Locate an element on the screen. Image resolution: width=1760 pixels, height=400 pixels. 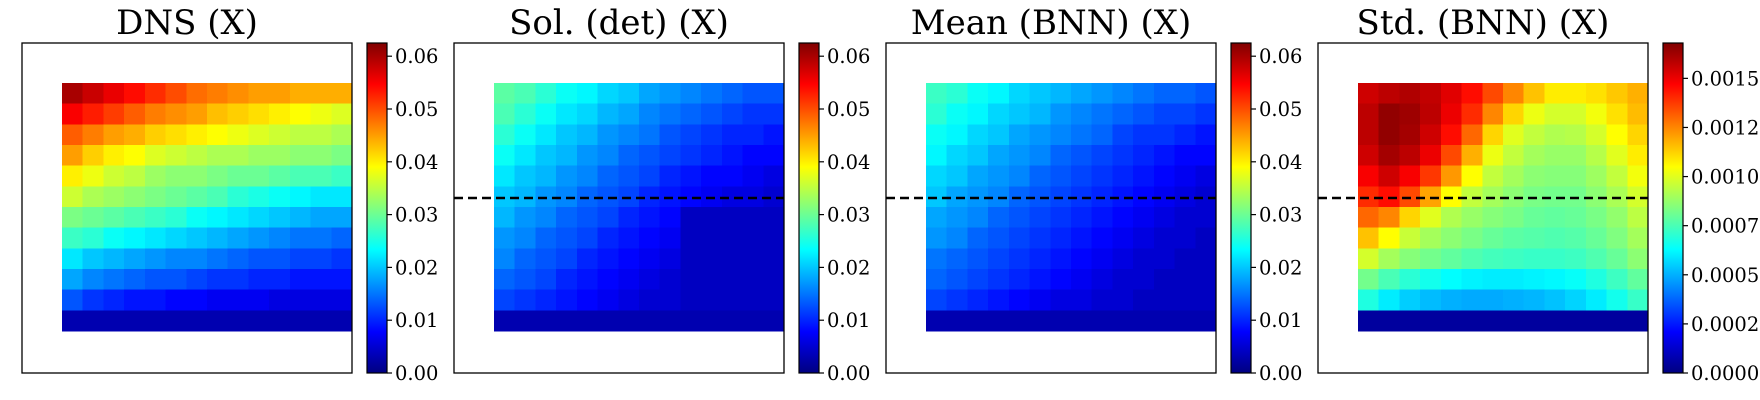
colorbar is located at coordinates (1673, 208).